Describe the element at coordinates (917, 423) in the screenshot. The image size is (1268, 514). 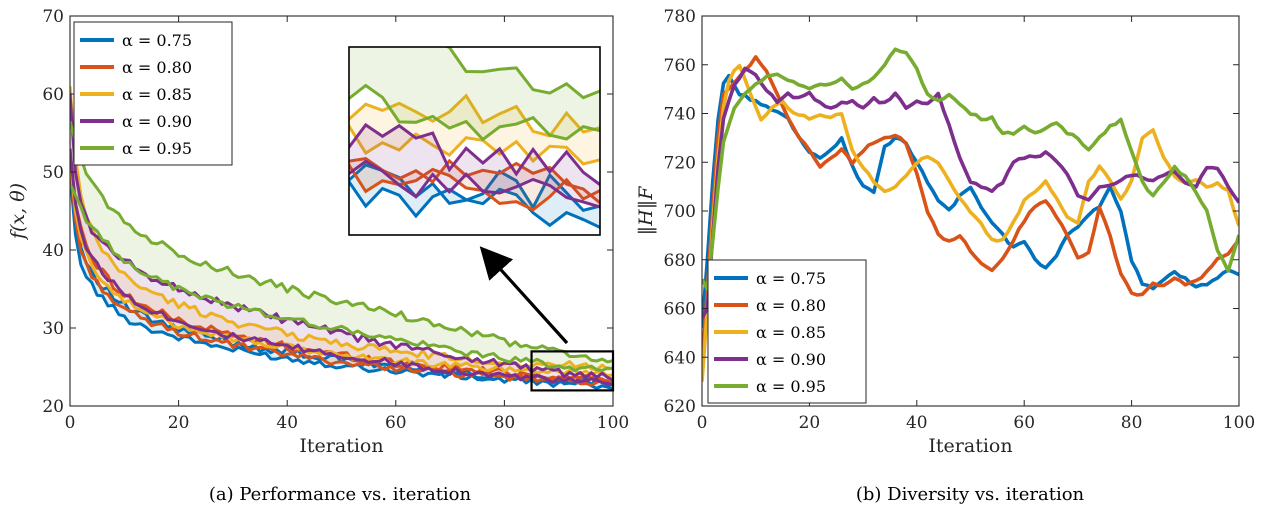
I see `b-x-tick-label: 40` at that location.